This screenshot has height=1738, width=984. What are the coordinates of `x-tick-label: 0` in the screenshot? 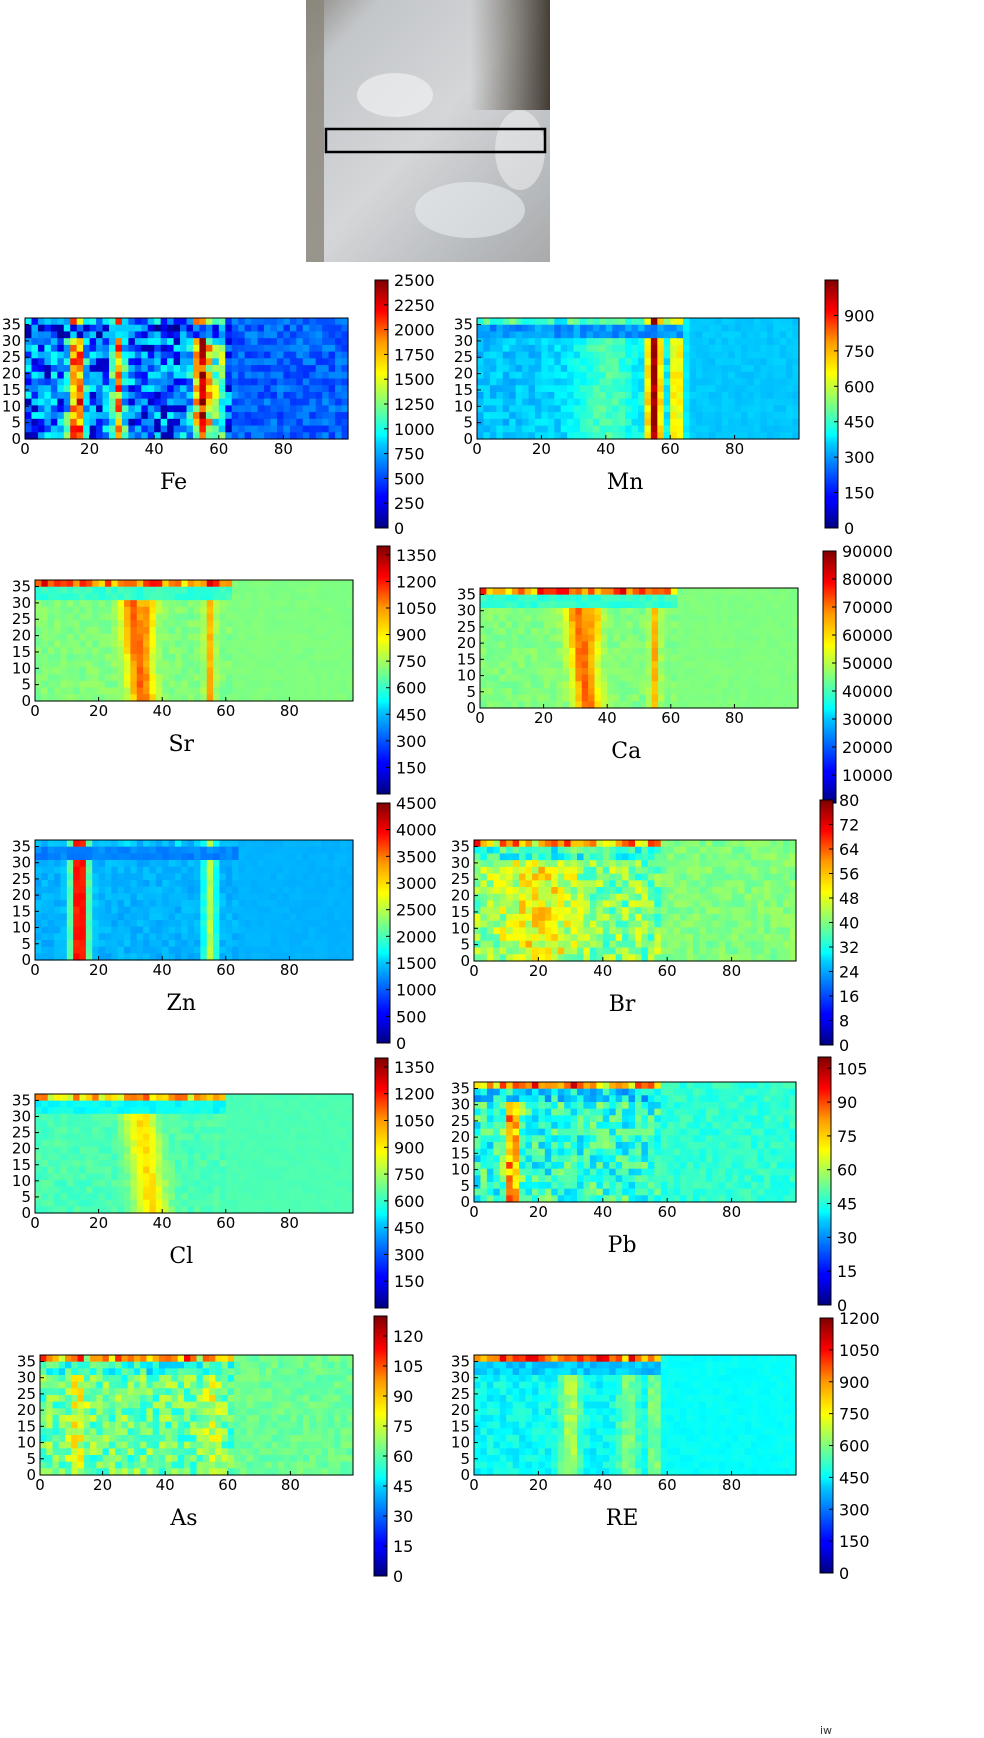 It's located at (477, 449).